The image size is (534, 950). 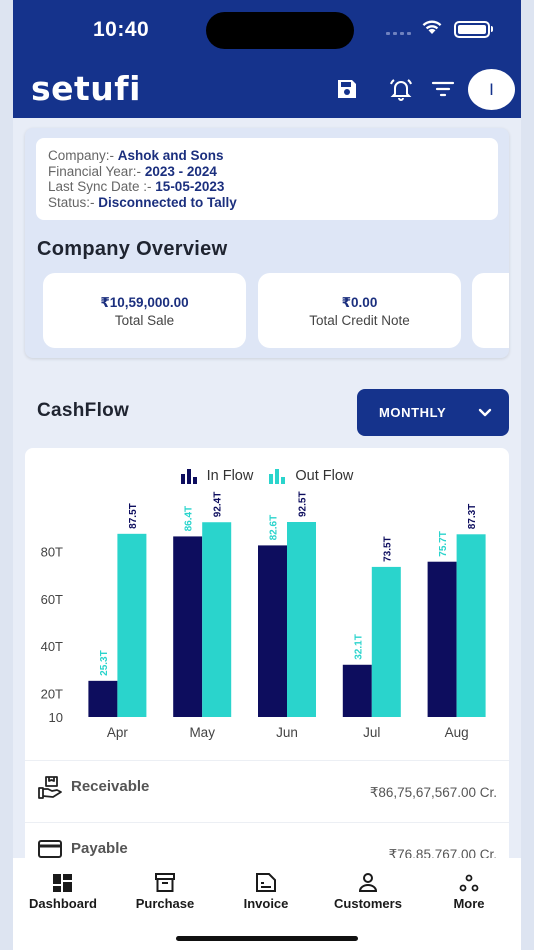 What do you see at coordinates (52, 552) in the screenshot?
I see `y-tick-label: 80T` at bounding box center [52, 552].